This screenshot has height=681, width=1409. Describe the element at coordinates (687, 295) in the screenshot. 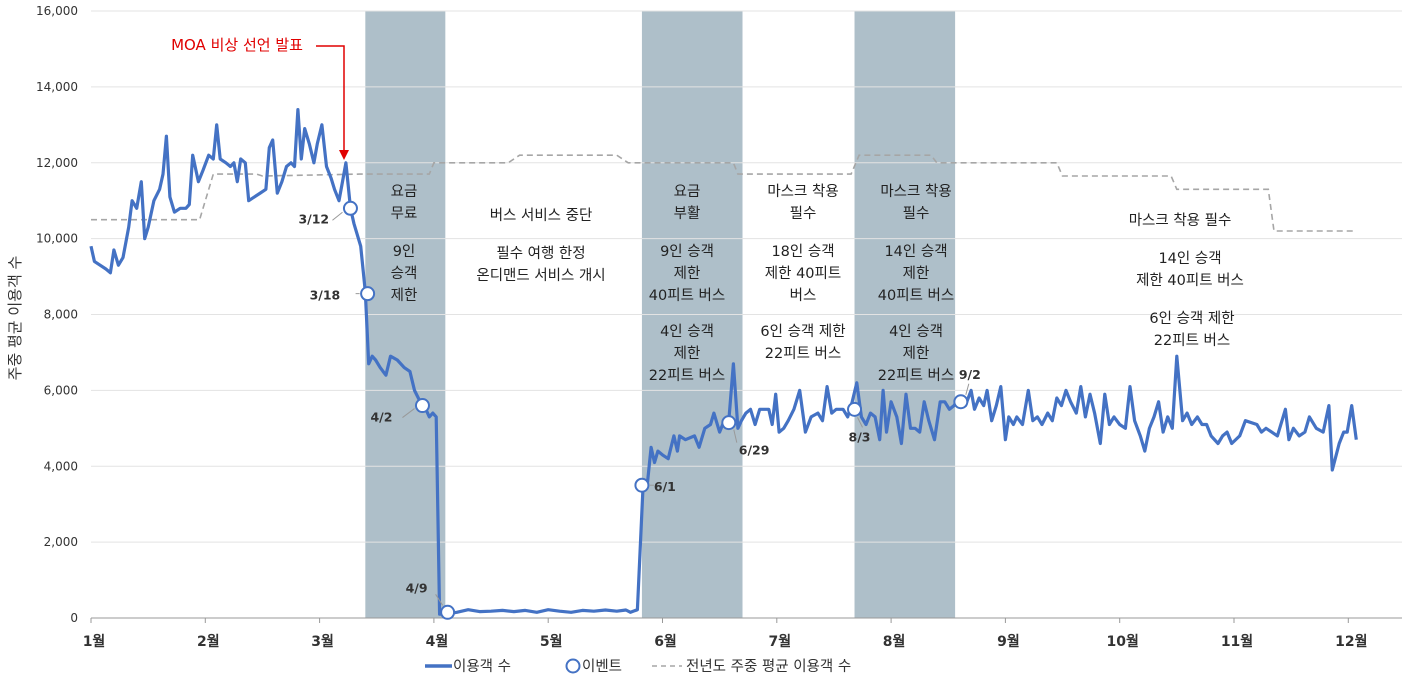

I see `p3-line5: 40피트 버스` at that location.